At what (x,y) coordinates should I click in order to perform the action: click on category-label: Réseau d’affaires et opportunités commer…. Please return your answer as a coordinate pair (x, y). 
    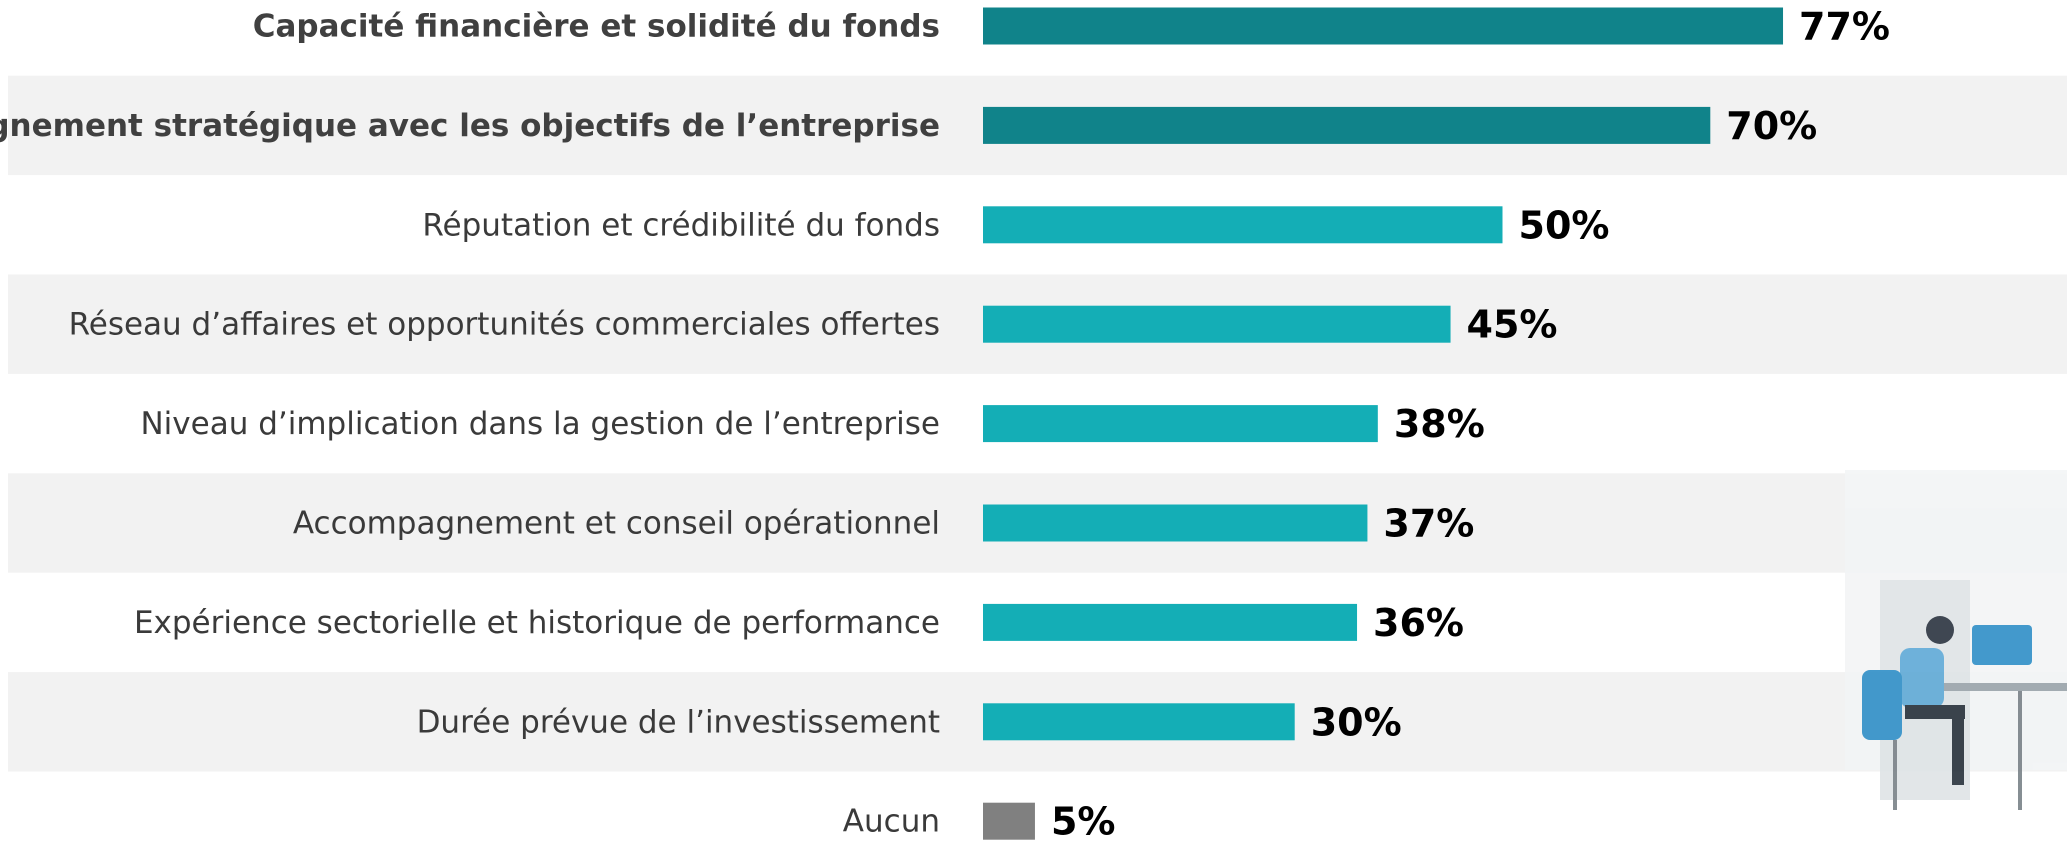
    Looking at the image, I should click on (504, 325).